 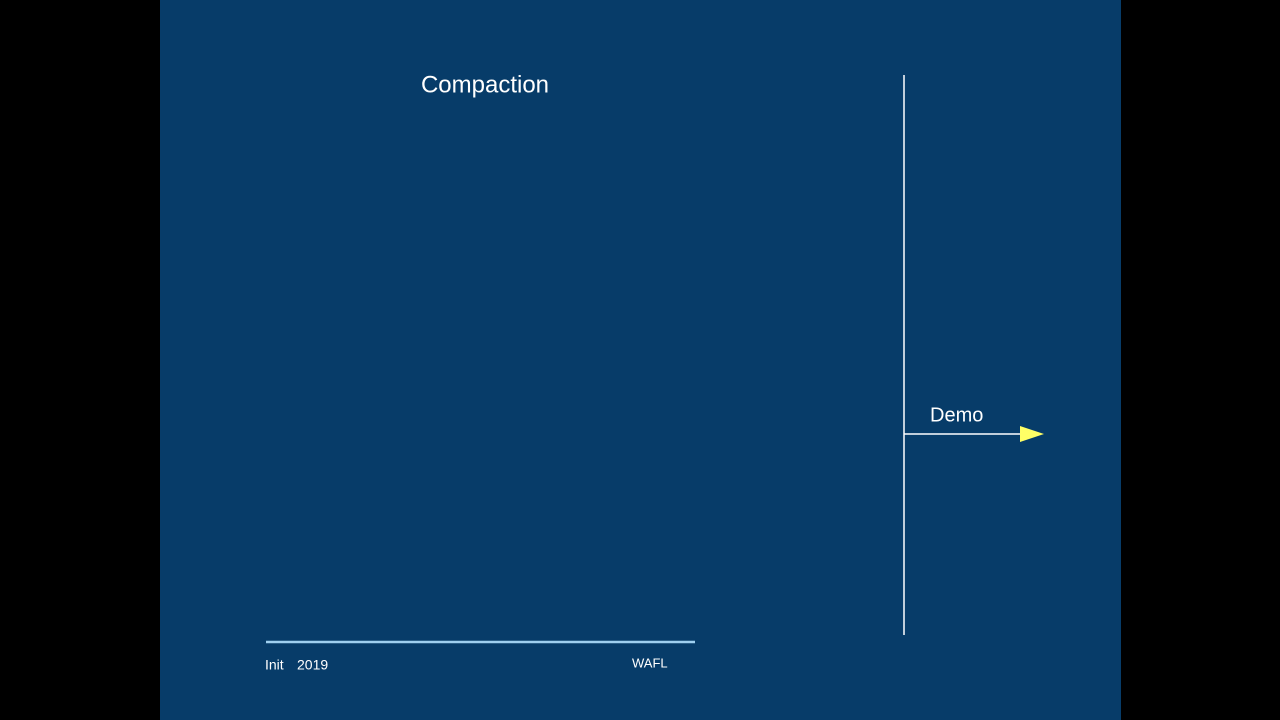 What do you see at coordinates (312, 665) in the screenshot?
I see `footer-year: 2019` at bounding box center [312, 665].